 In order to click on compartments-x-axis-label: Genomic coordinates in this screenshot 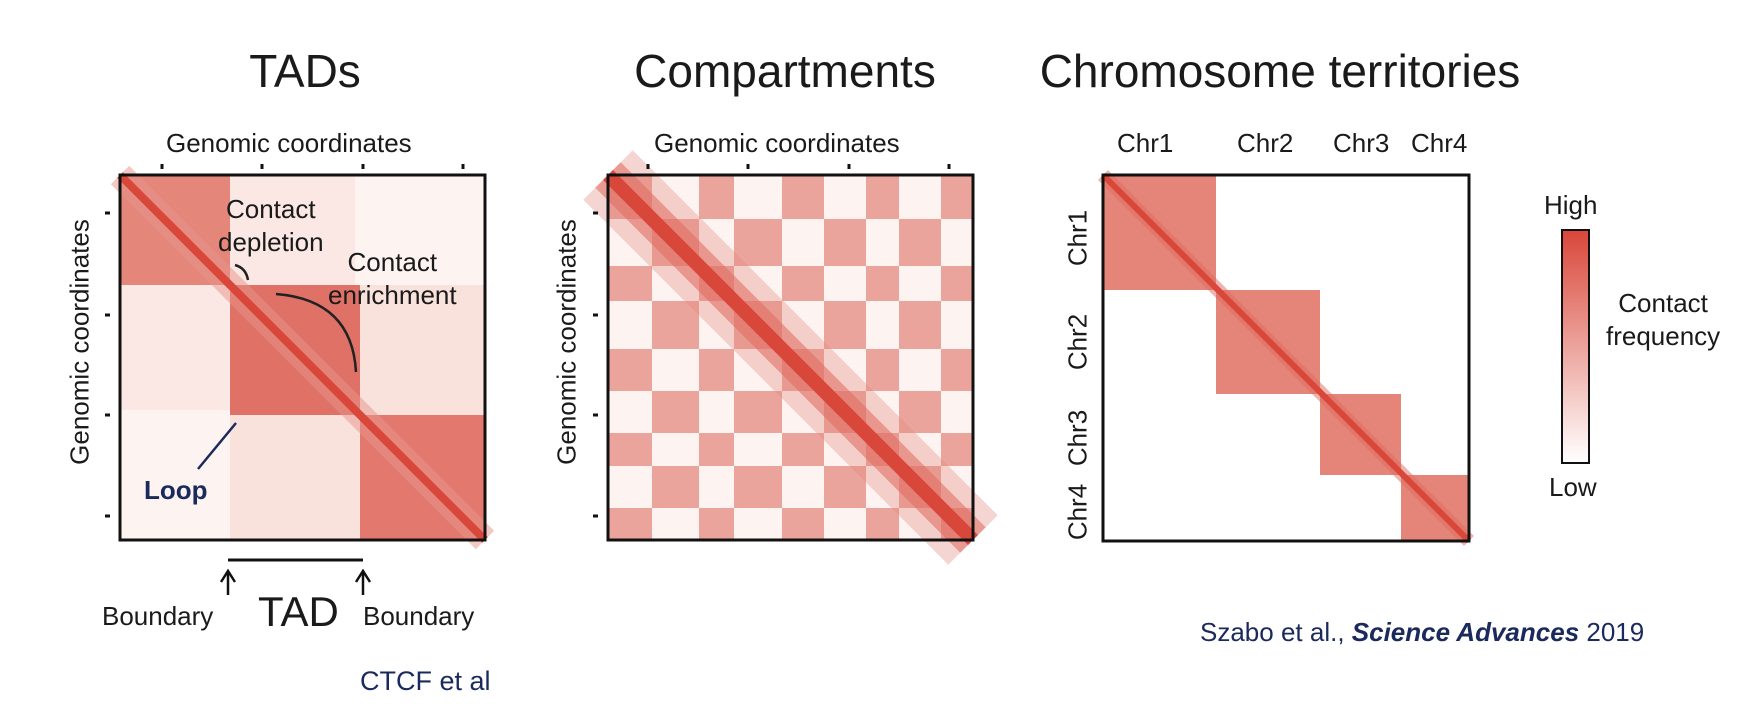, I will do `click(777, 143)`.